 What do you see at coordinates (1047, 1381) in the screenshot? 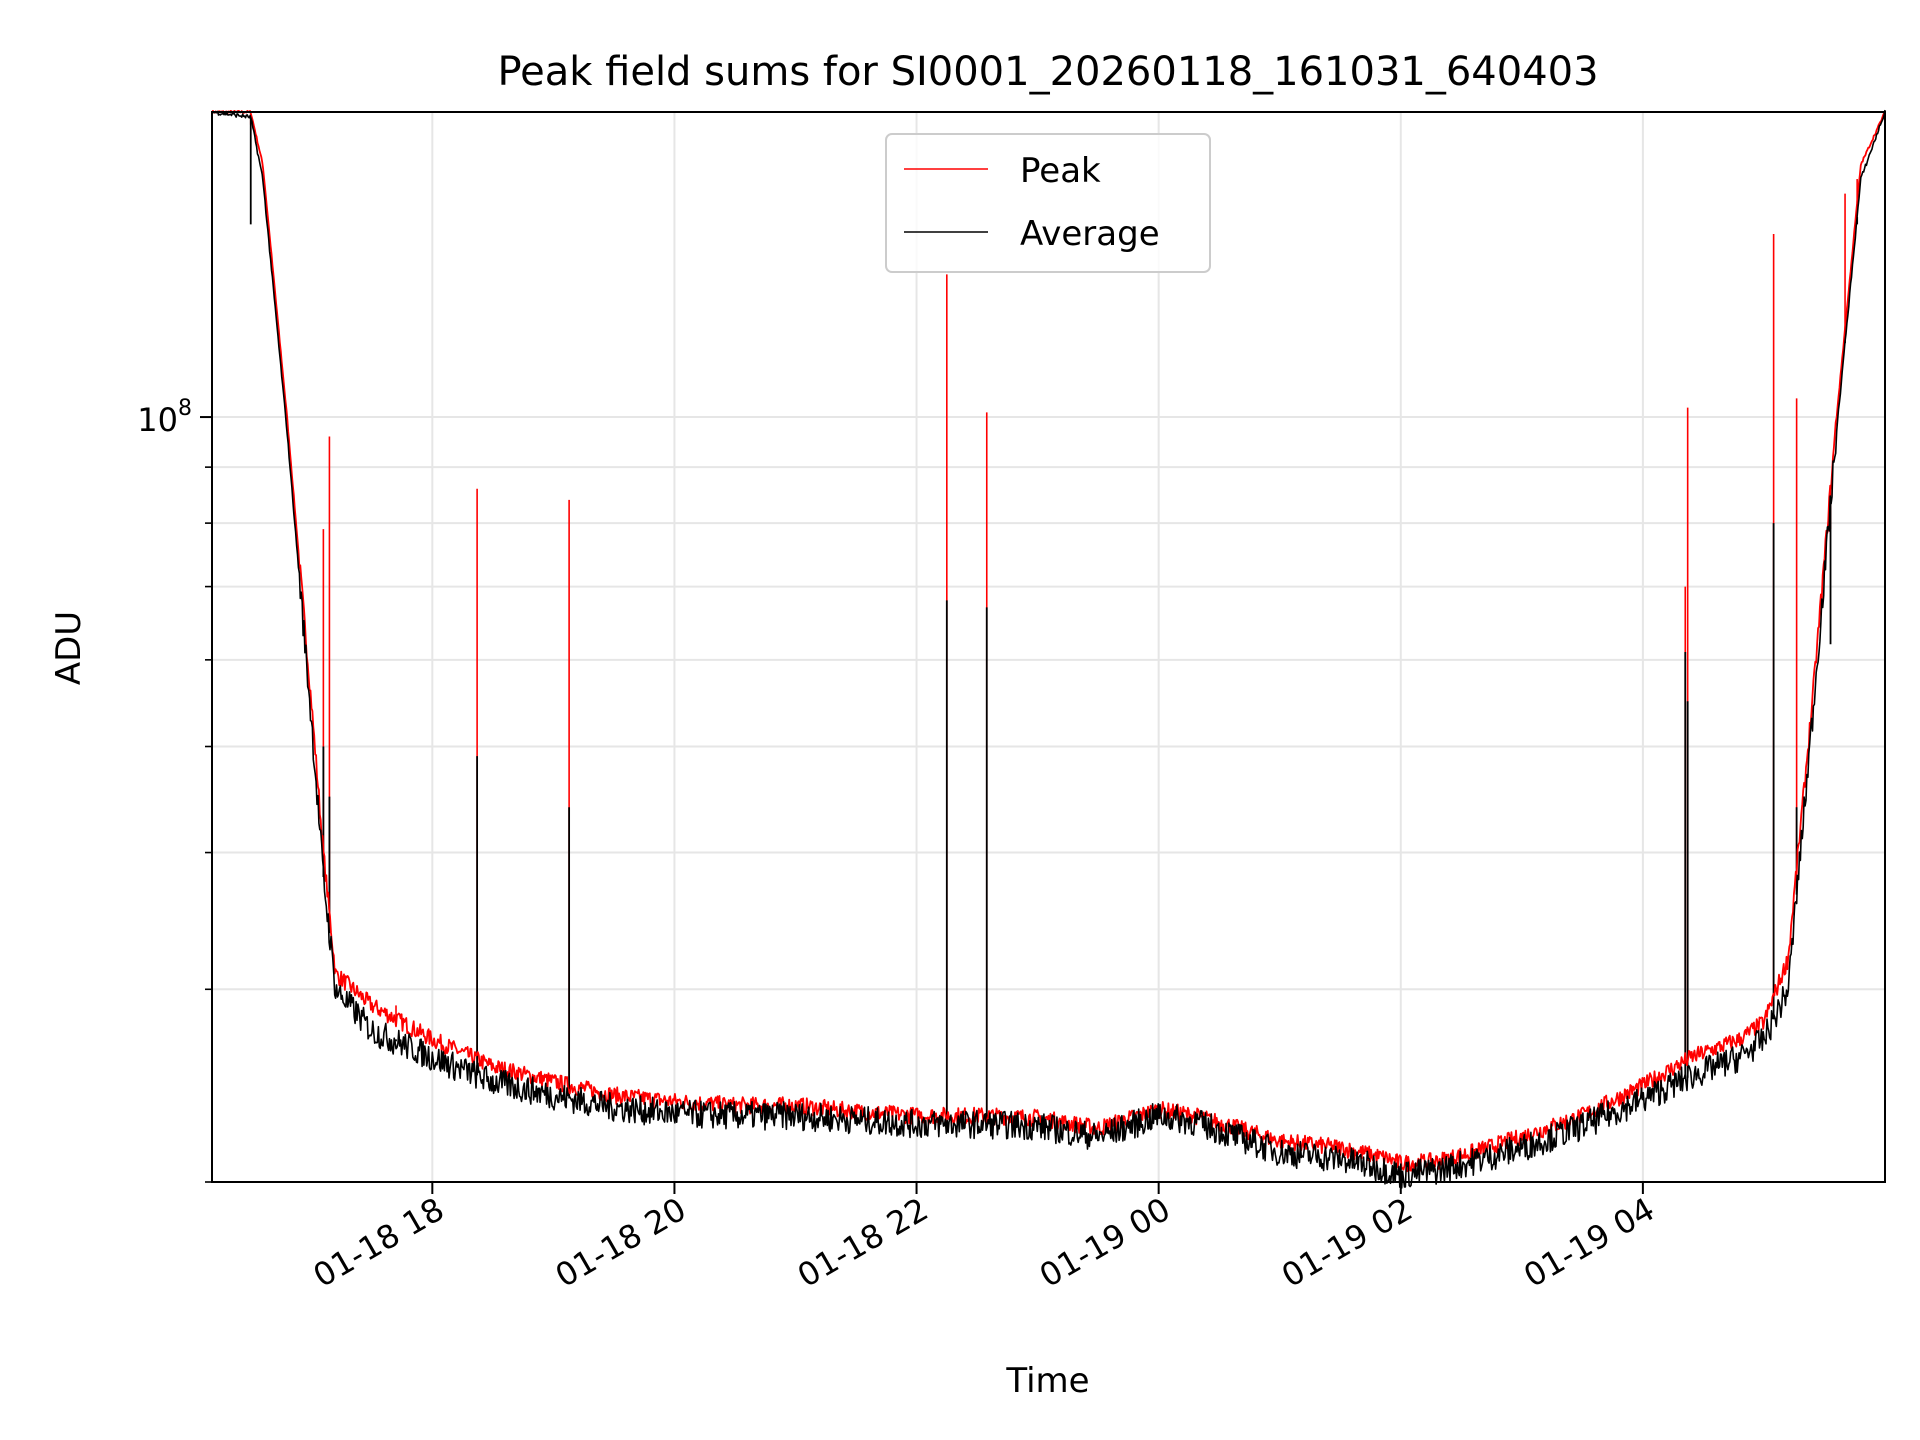
I see `x-axis-label: Time` at bounding box center [1047, 1381].